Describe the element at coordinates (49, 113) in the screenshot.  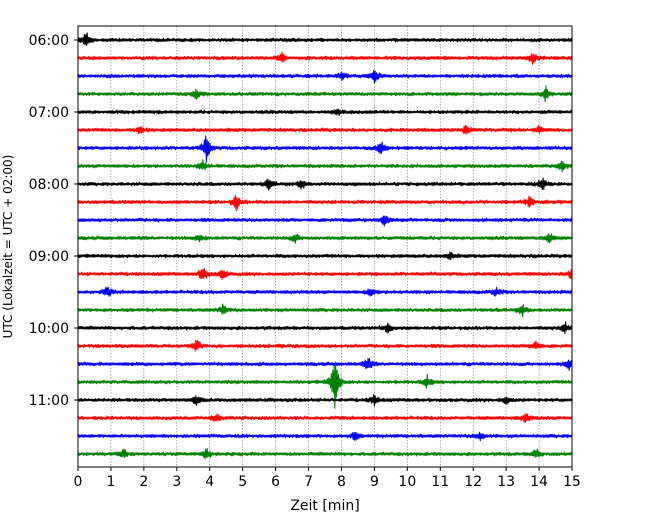
I see `y-tick-label: 07:00` at that location.